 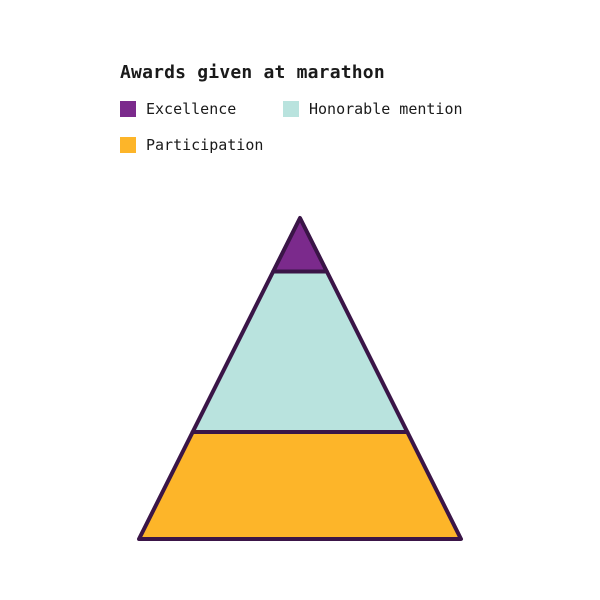 What do you see at coordinates (291, 109) in the screenshot?
I see `legend-swatch-honorable-mention` at bounding box center [291, 109].